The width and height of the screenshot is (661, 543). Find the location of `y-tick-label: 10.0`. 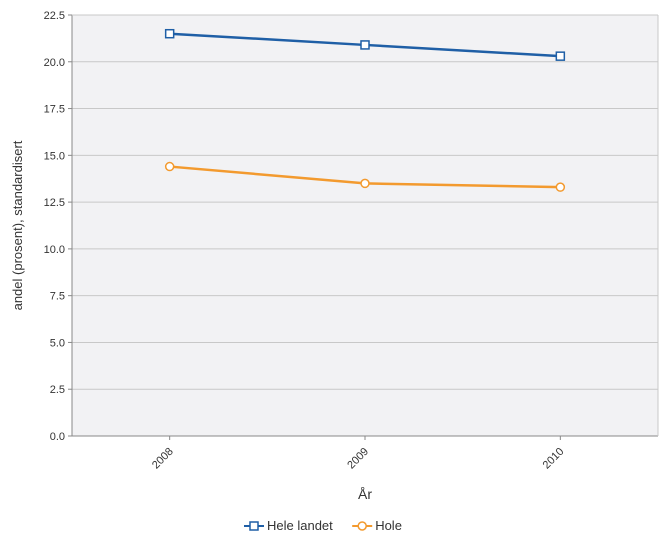

y-tick-label: 10.0 is located at coordinates (54, 250).